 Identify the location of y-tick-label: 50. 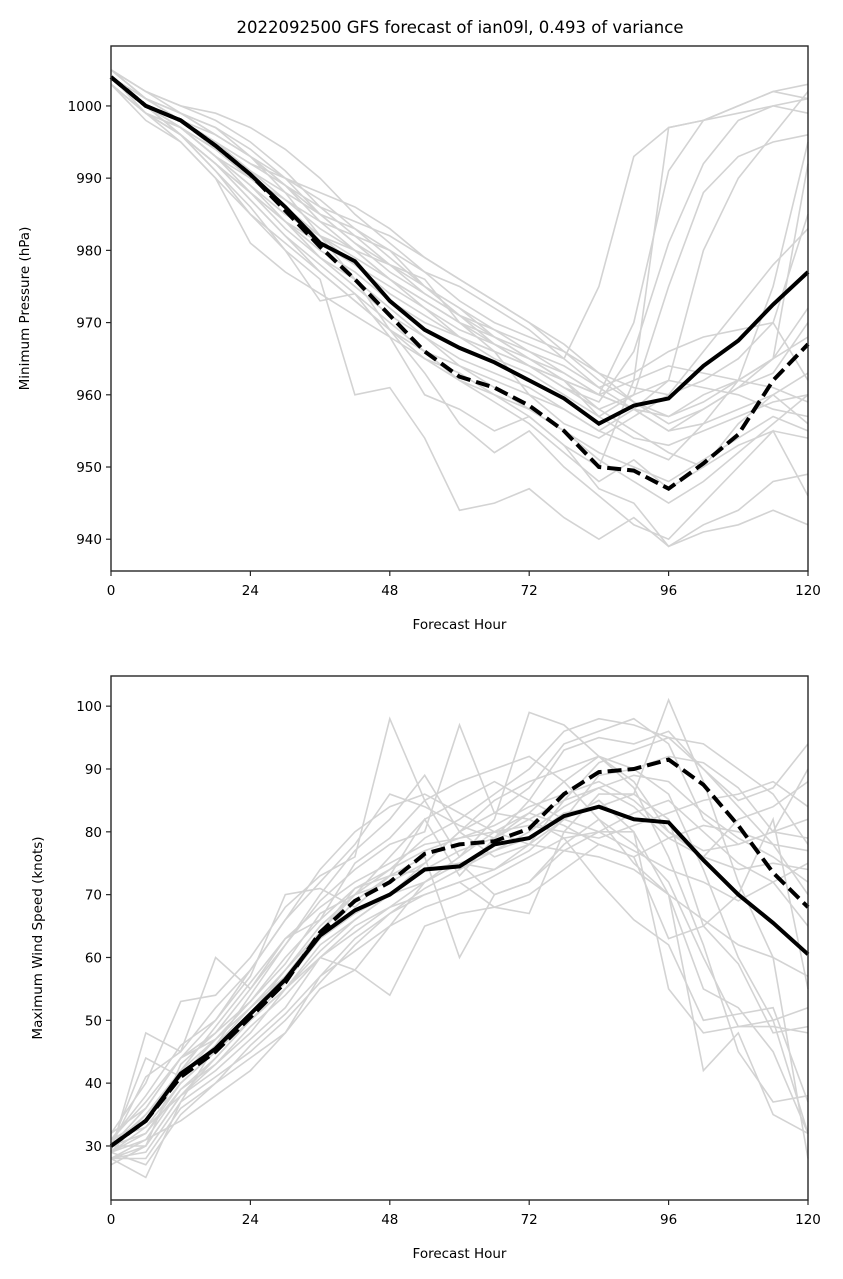
(93, 1021).